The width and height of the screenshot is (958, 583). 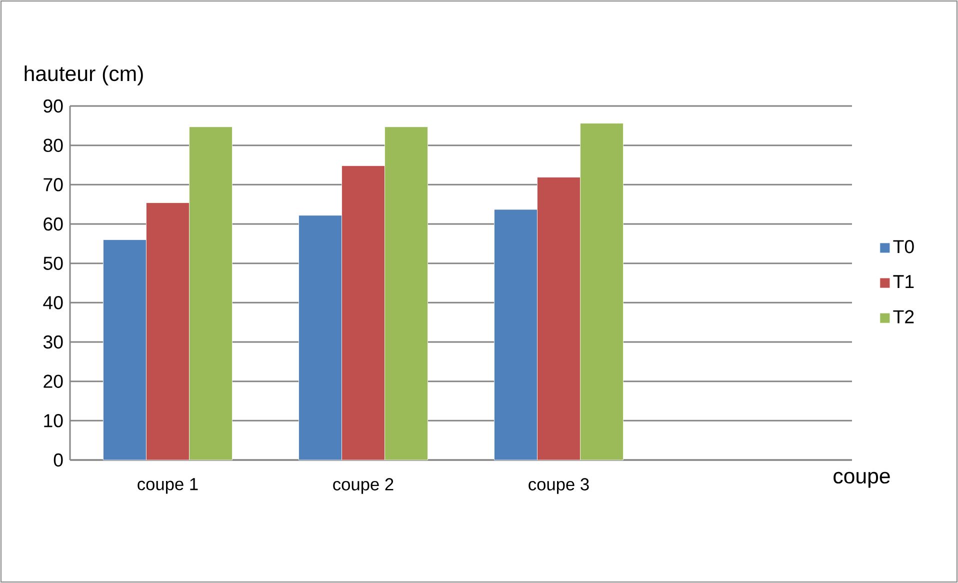 I want to click on y-tick-label: 30, so click(x=53, y=342).